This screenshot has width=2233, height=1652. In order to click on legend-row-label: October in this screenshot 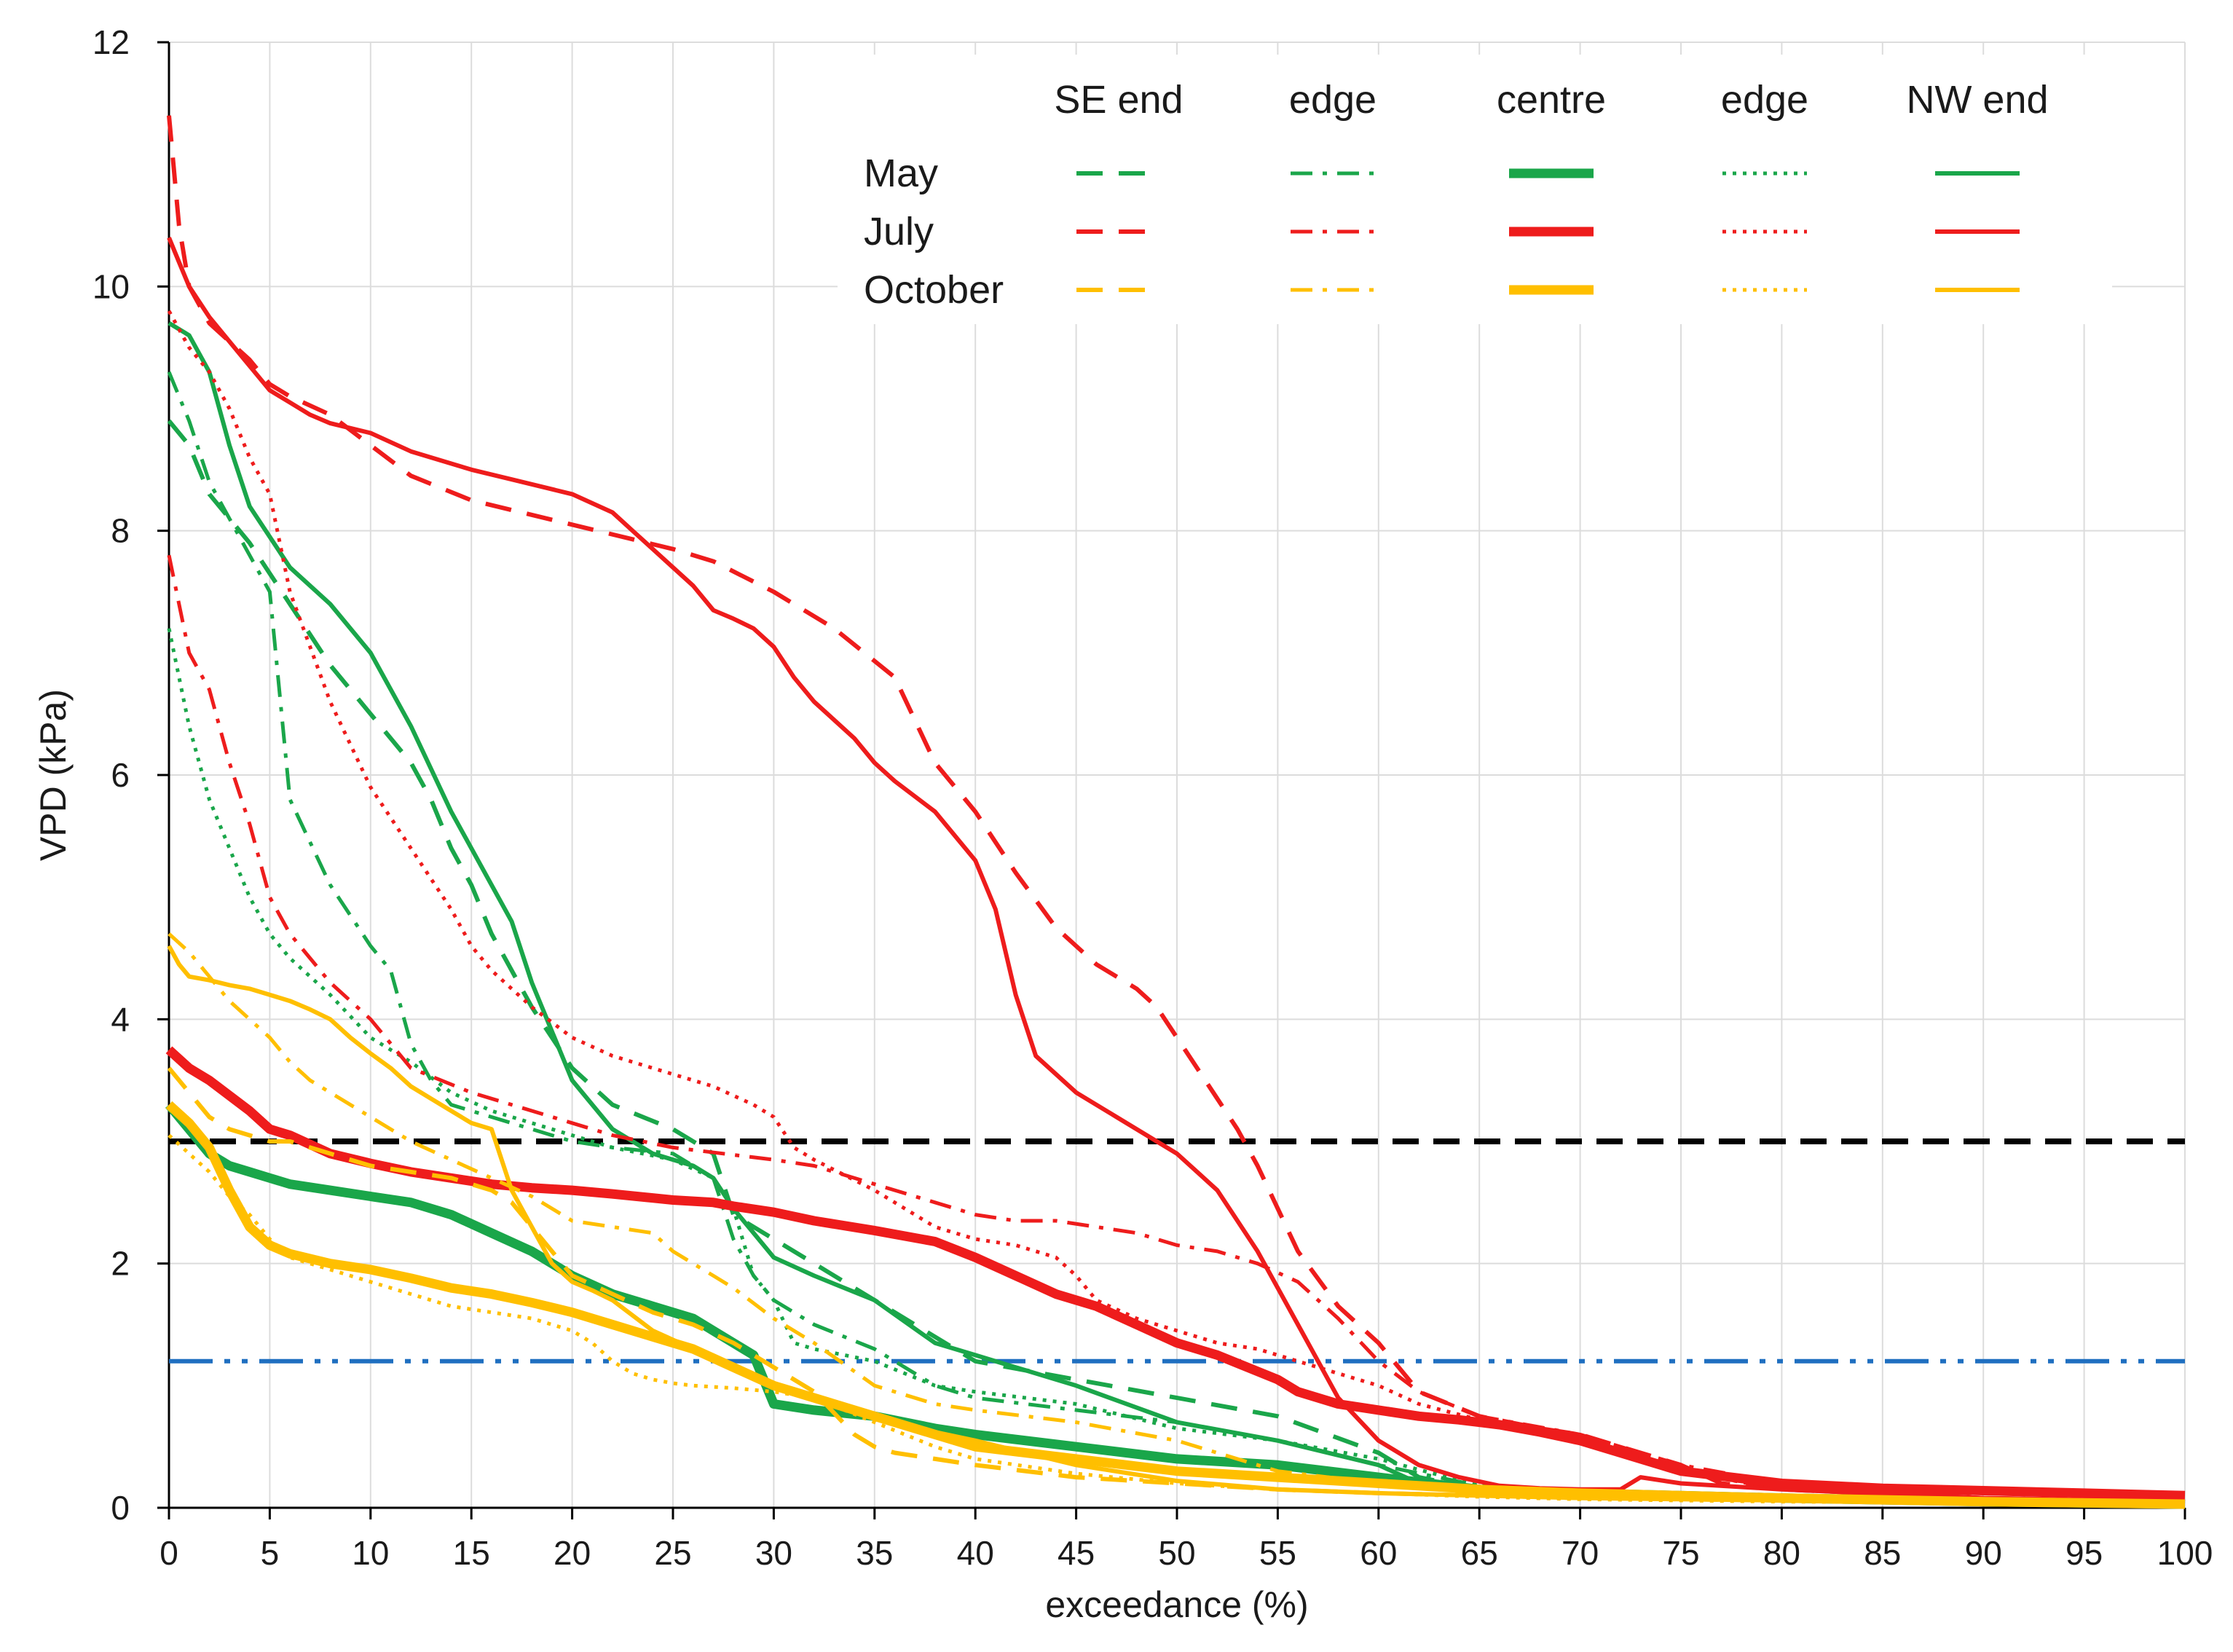, I will do `click(934, 290)`.